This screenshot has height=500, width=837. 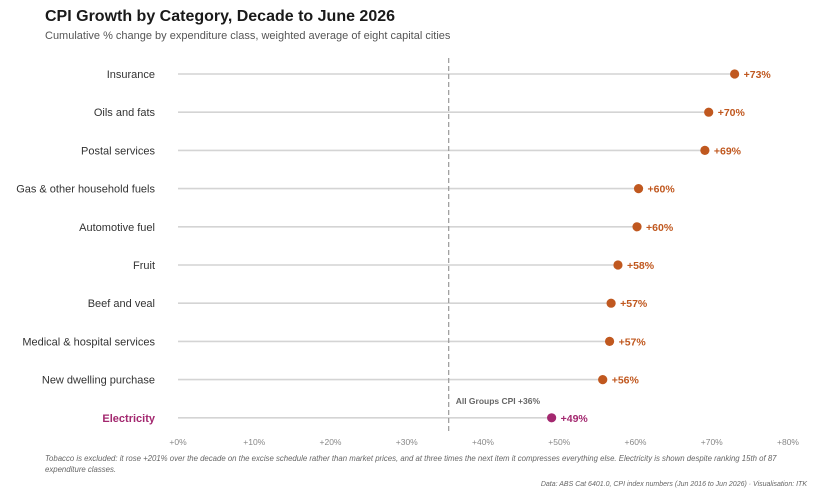 I want to click on x-axis-ticks: +0% +10% +20% +30% +40% +50% +60% +70% +80%, so click(x=484, y=442).